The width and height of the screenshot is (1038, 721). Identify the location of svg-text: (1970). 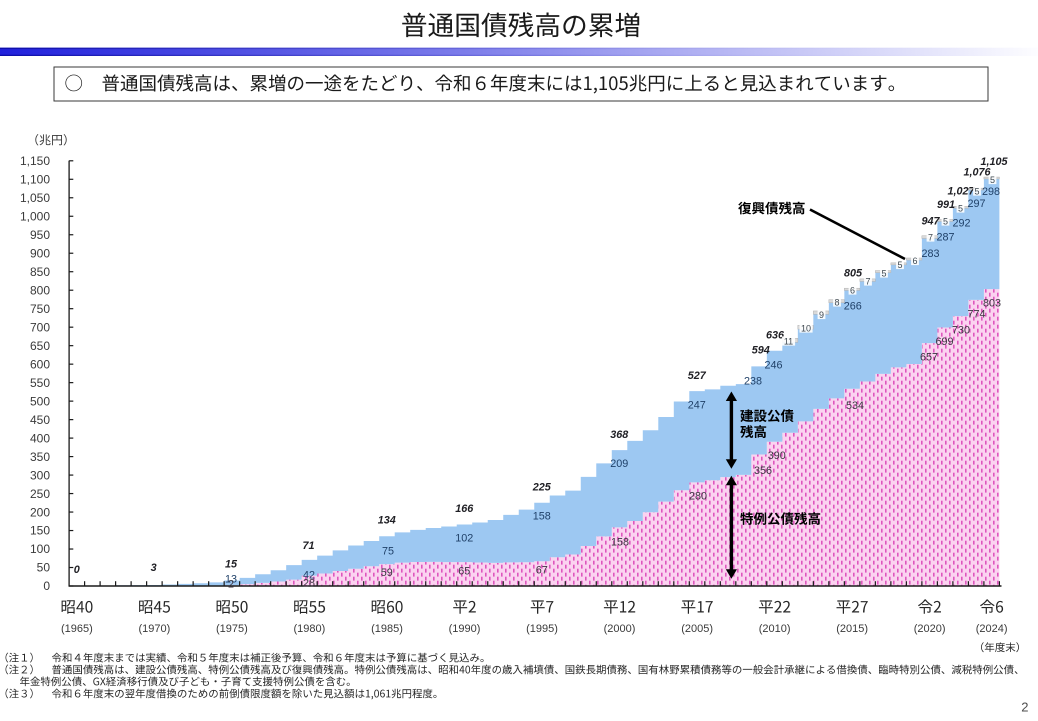
(155, 629).